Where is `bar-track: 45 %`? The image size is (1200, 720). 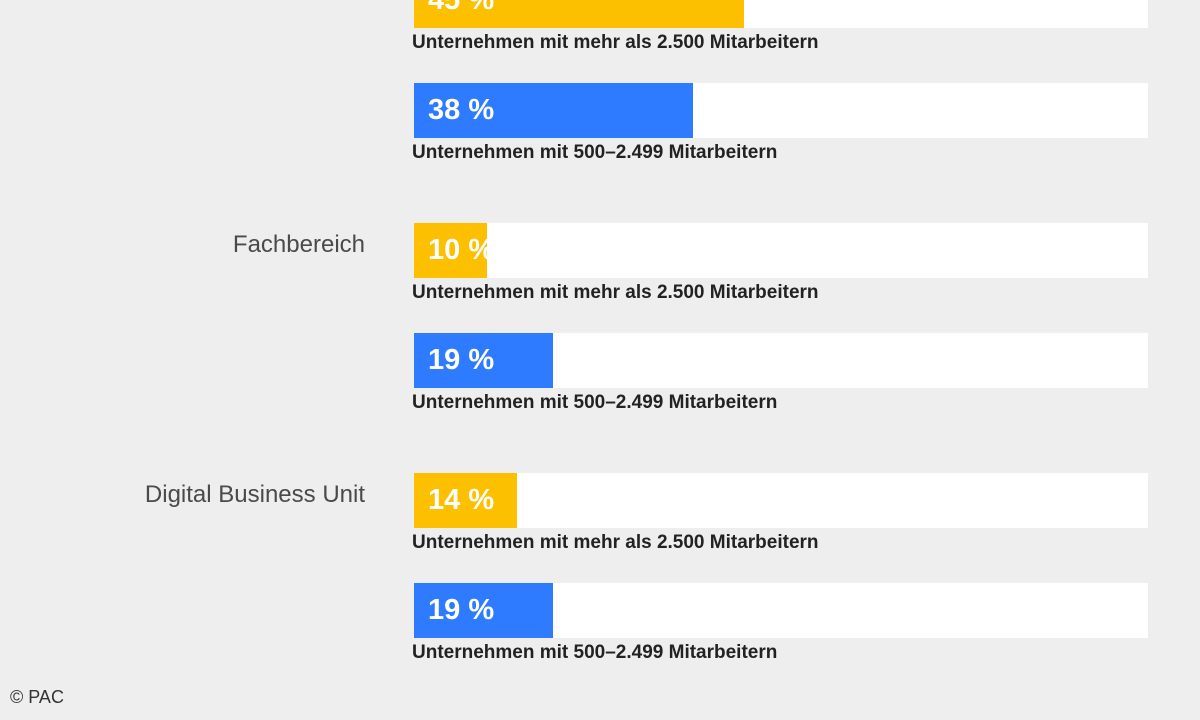 bar-track: 45 % is located at coordinates (781, 14).